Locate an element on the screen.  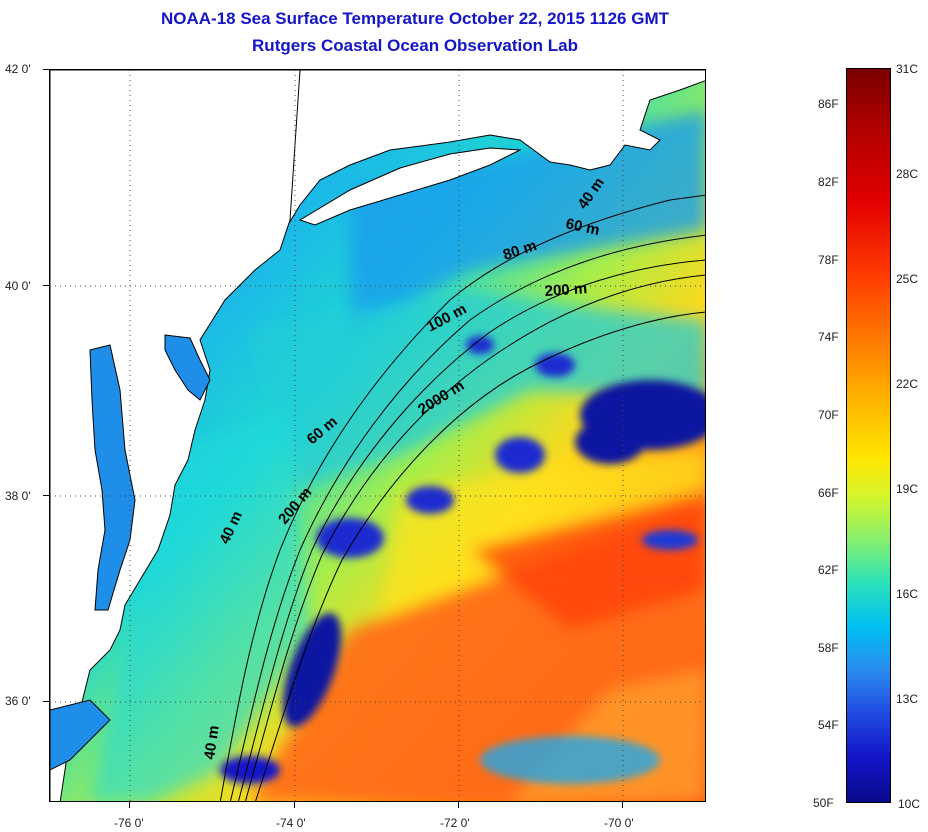
chart-subtitle: Rutgers Coastal Ocean Observation Lab is located at coordinates (415, 45).